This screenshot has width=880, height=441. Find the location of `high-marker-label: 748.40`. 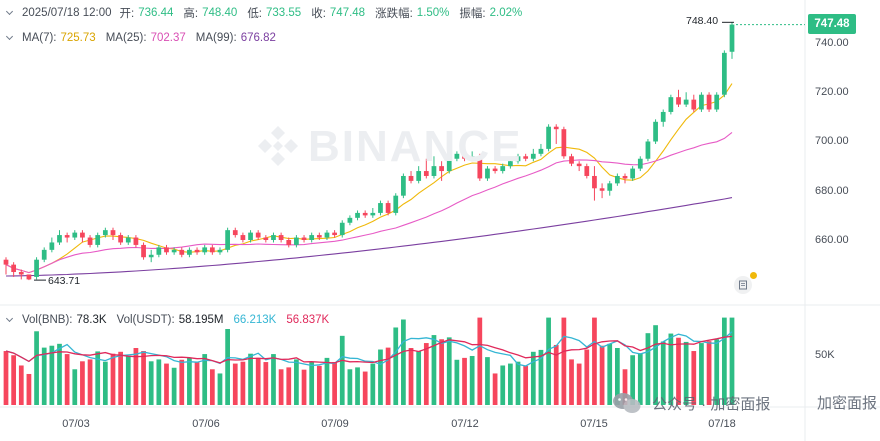

high-marker-label: 748.40 is located at coordinates (702, 21).